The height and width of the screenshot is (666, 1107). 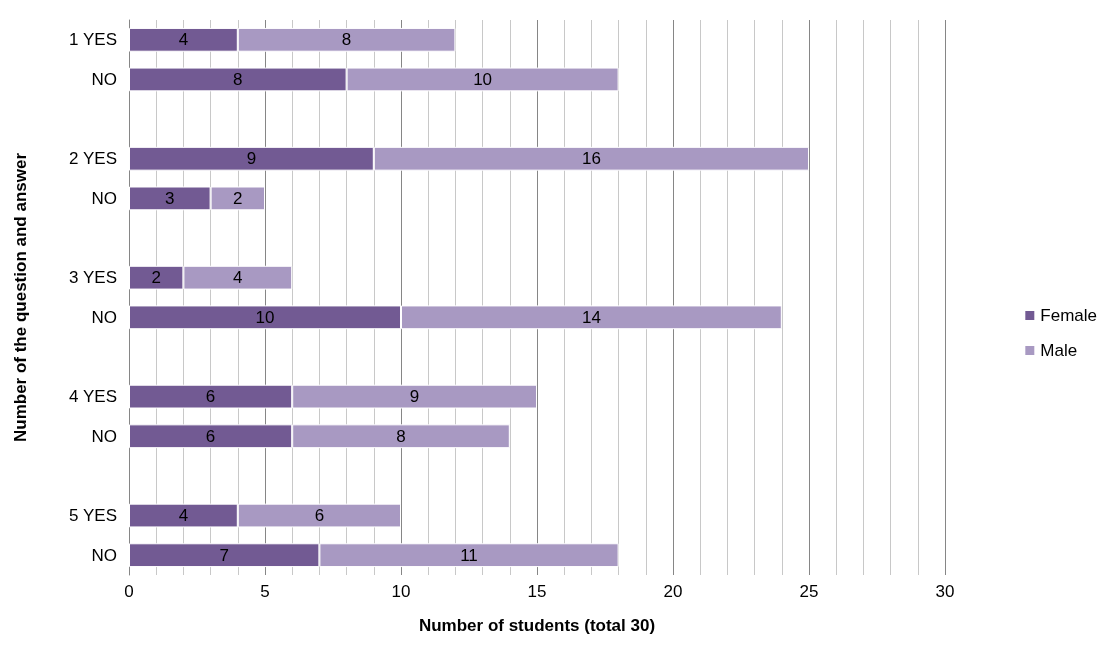 I want to click on y-tick-label: 1 YES, so click(x=93, y=40).